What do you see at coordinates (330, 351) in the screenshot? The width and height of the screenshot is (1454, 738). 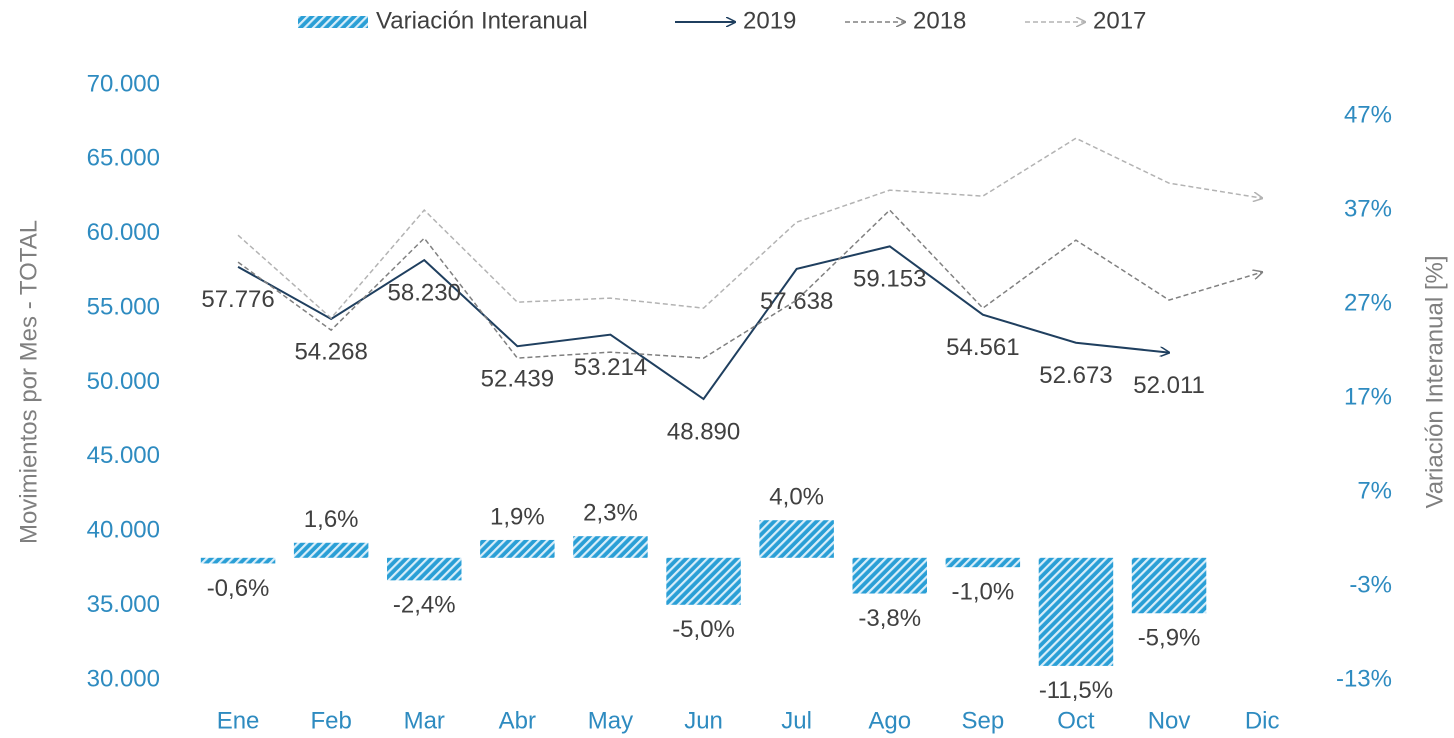 I see `point-label: 54.268` at bounding box center [330, 351].